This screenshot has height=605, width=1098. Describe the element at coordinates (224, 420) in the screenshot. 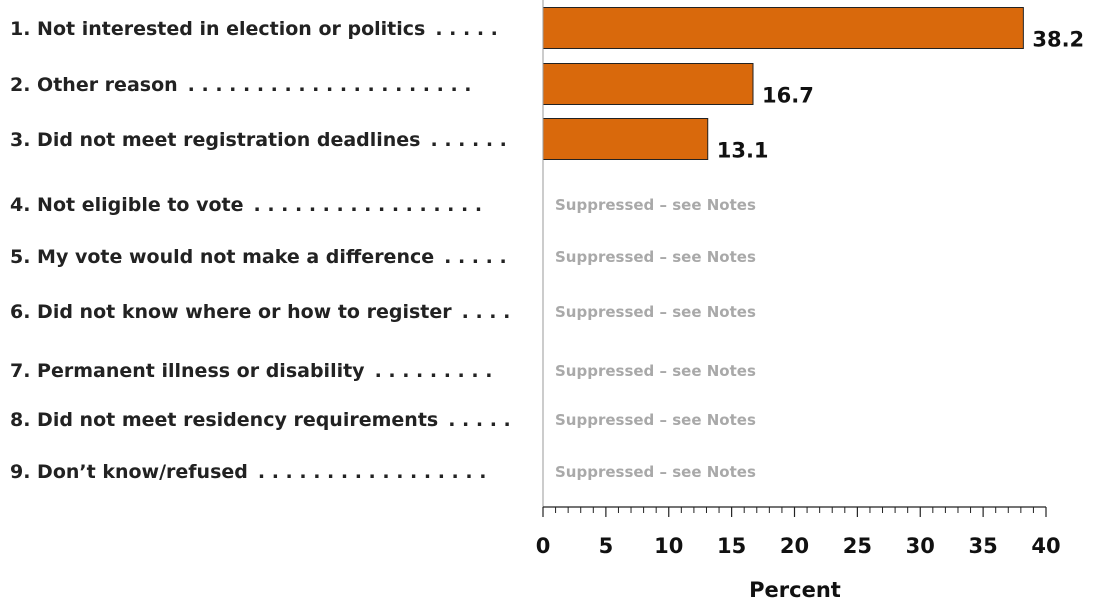

I see `category-label: 8. Did not meet residency requirements` at that location.